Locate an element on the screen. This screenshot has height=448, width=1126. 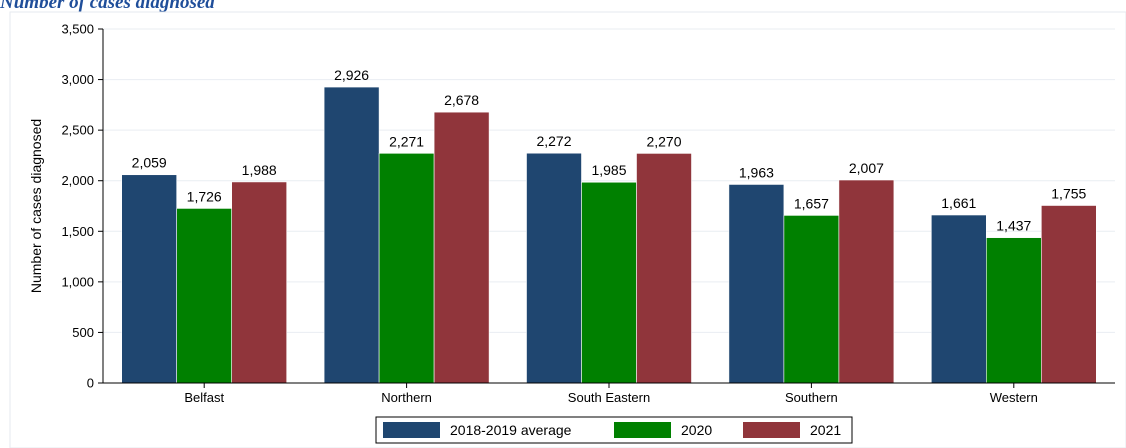
page-title: Number of cases diagnosed is located at coordinates (107, 6).